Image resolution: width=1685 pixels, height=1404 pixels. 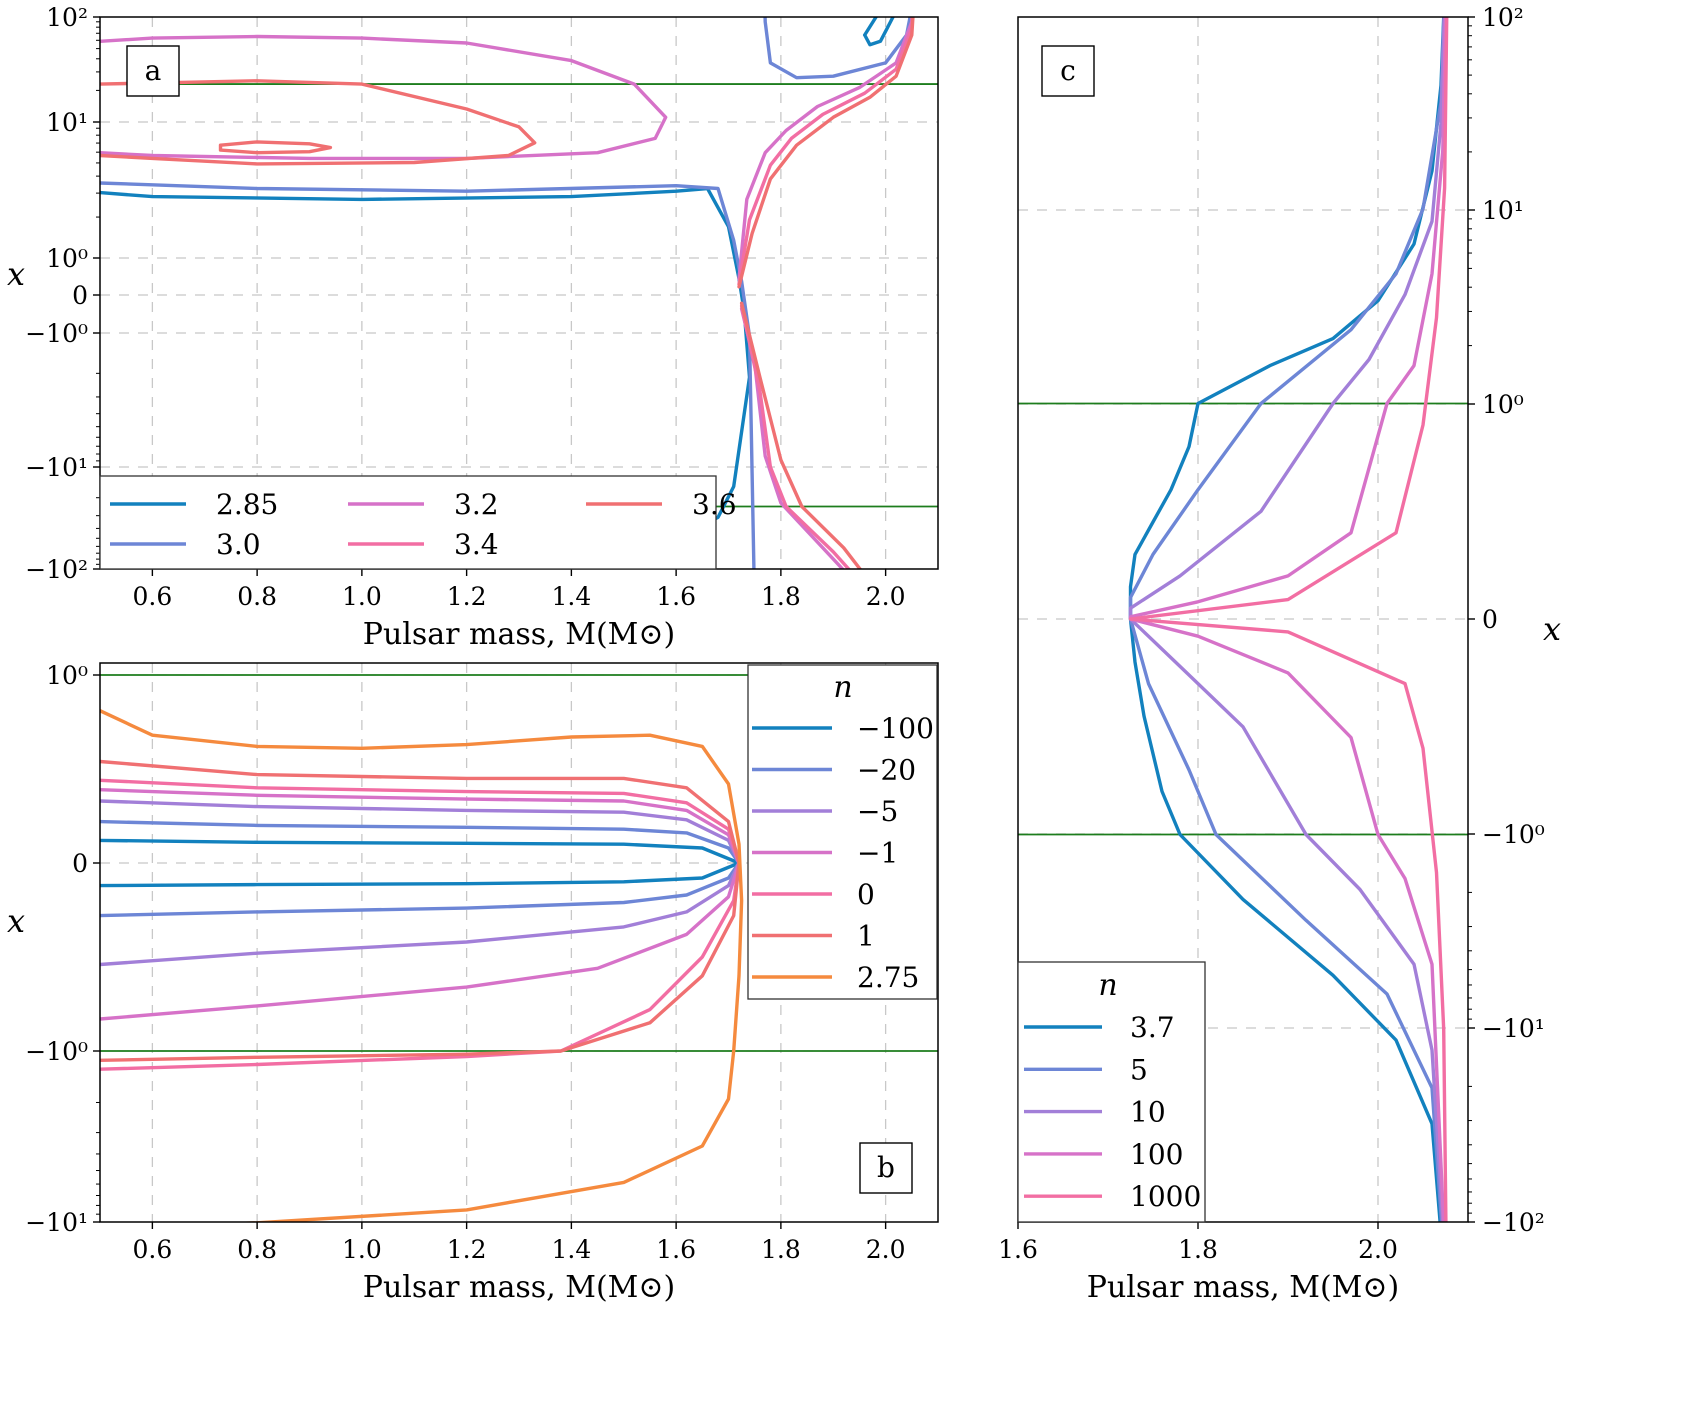 I want to click on panel-label-a: a, so click(x=153, y=70).